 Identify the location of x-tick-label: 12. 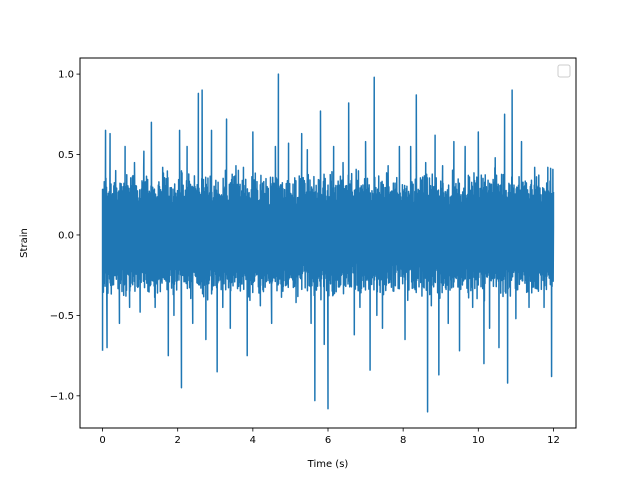
(553, 440).